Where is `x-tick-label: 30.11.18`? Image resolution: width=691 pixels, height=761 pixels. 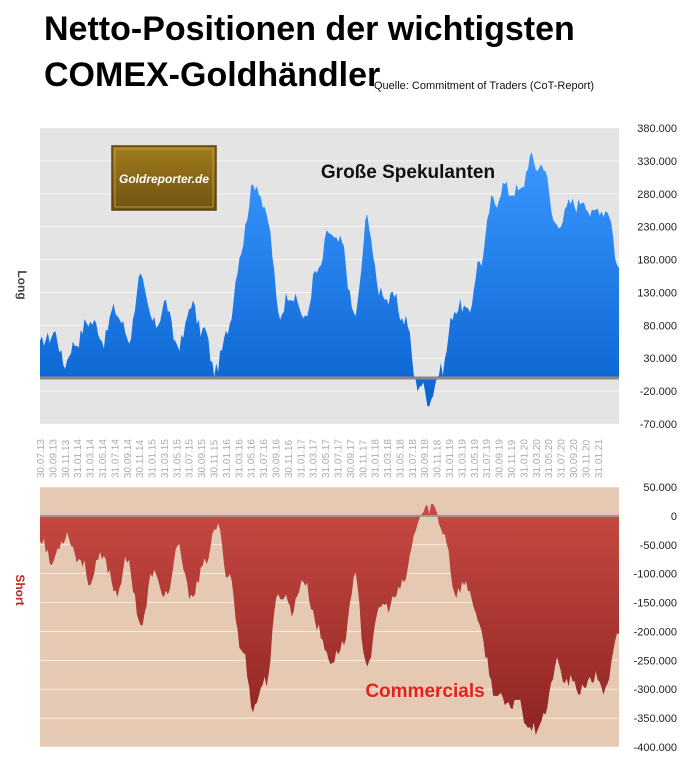 x-tick-label: 30.11.18 is located at coordinates (438, 458).